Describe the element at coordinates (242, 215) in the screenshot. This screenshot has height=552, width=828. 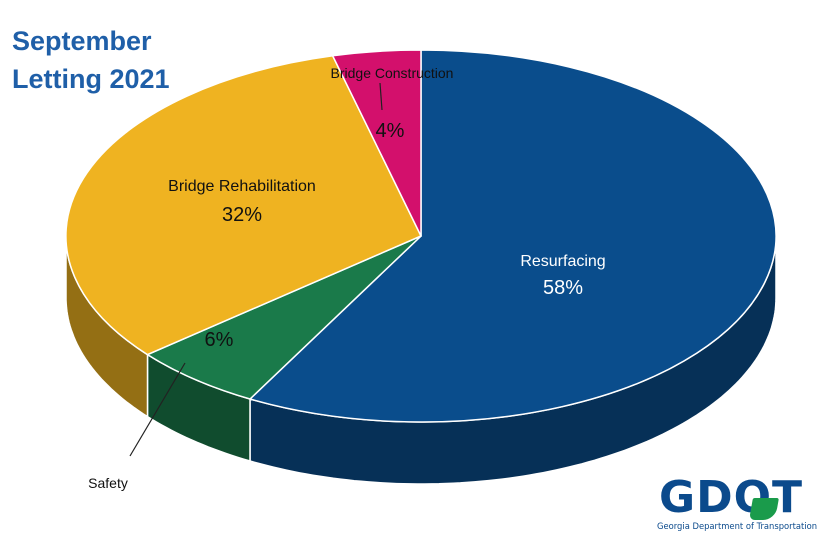
I see `label-bridge-rehabilitation-value: 32%` at that location.